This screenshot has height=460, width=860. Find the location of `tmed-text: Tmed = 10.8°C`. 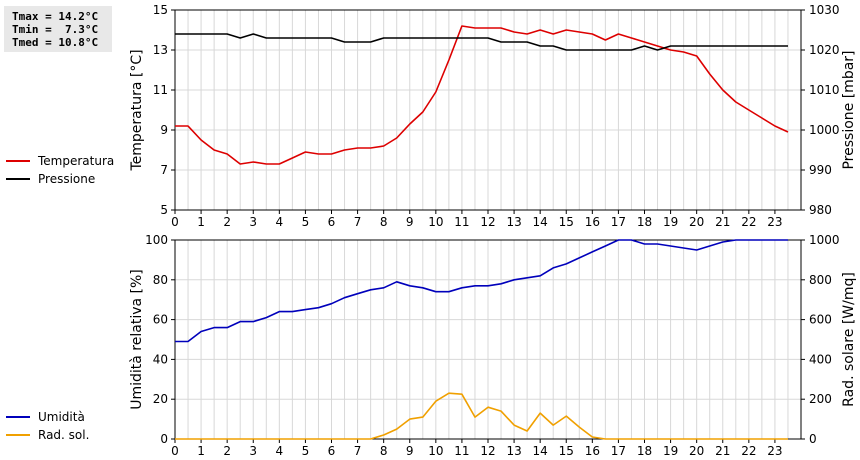

tmed-text: Tmed = 10.8°C is located at coordinates (55, 42).